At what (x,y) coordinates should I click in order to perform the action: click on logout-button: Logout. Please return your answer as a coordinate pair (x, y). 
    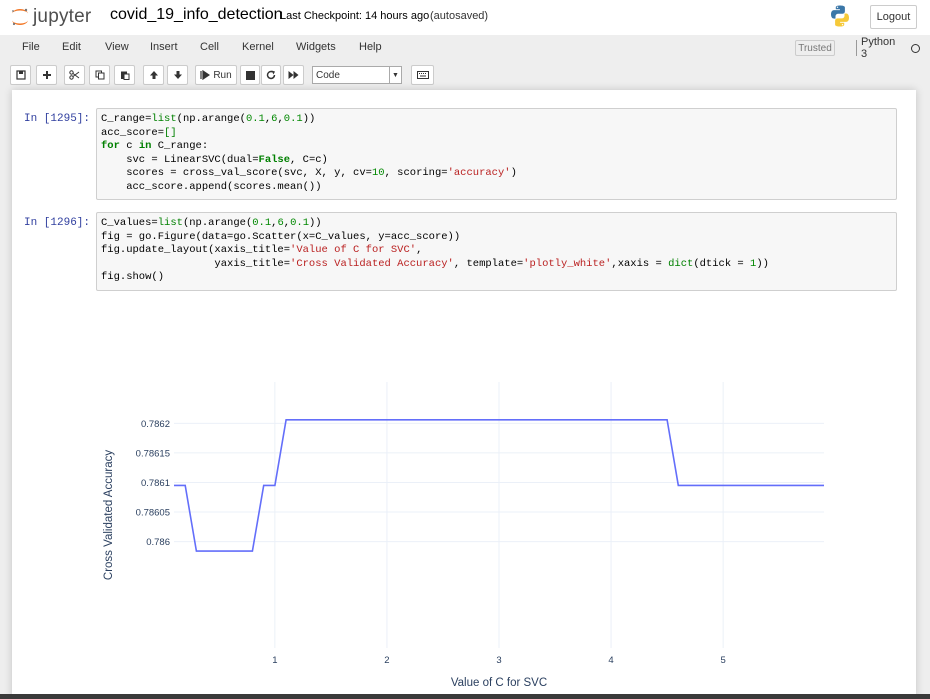
    Looking at the image, I should click on (893, 17).